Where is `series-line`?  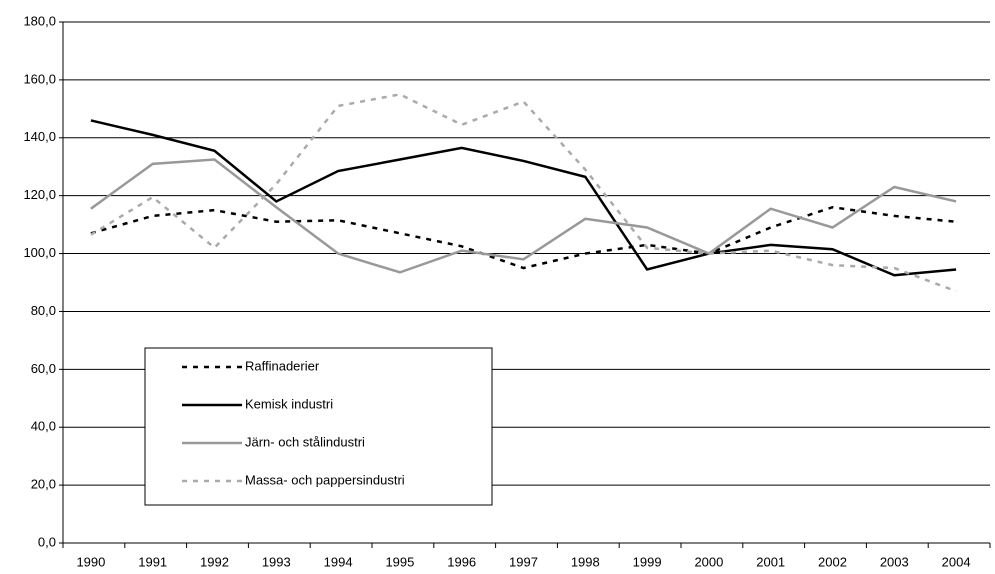 series-line is located at coordinates (523, 237).